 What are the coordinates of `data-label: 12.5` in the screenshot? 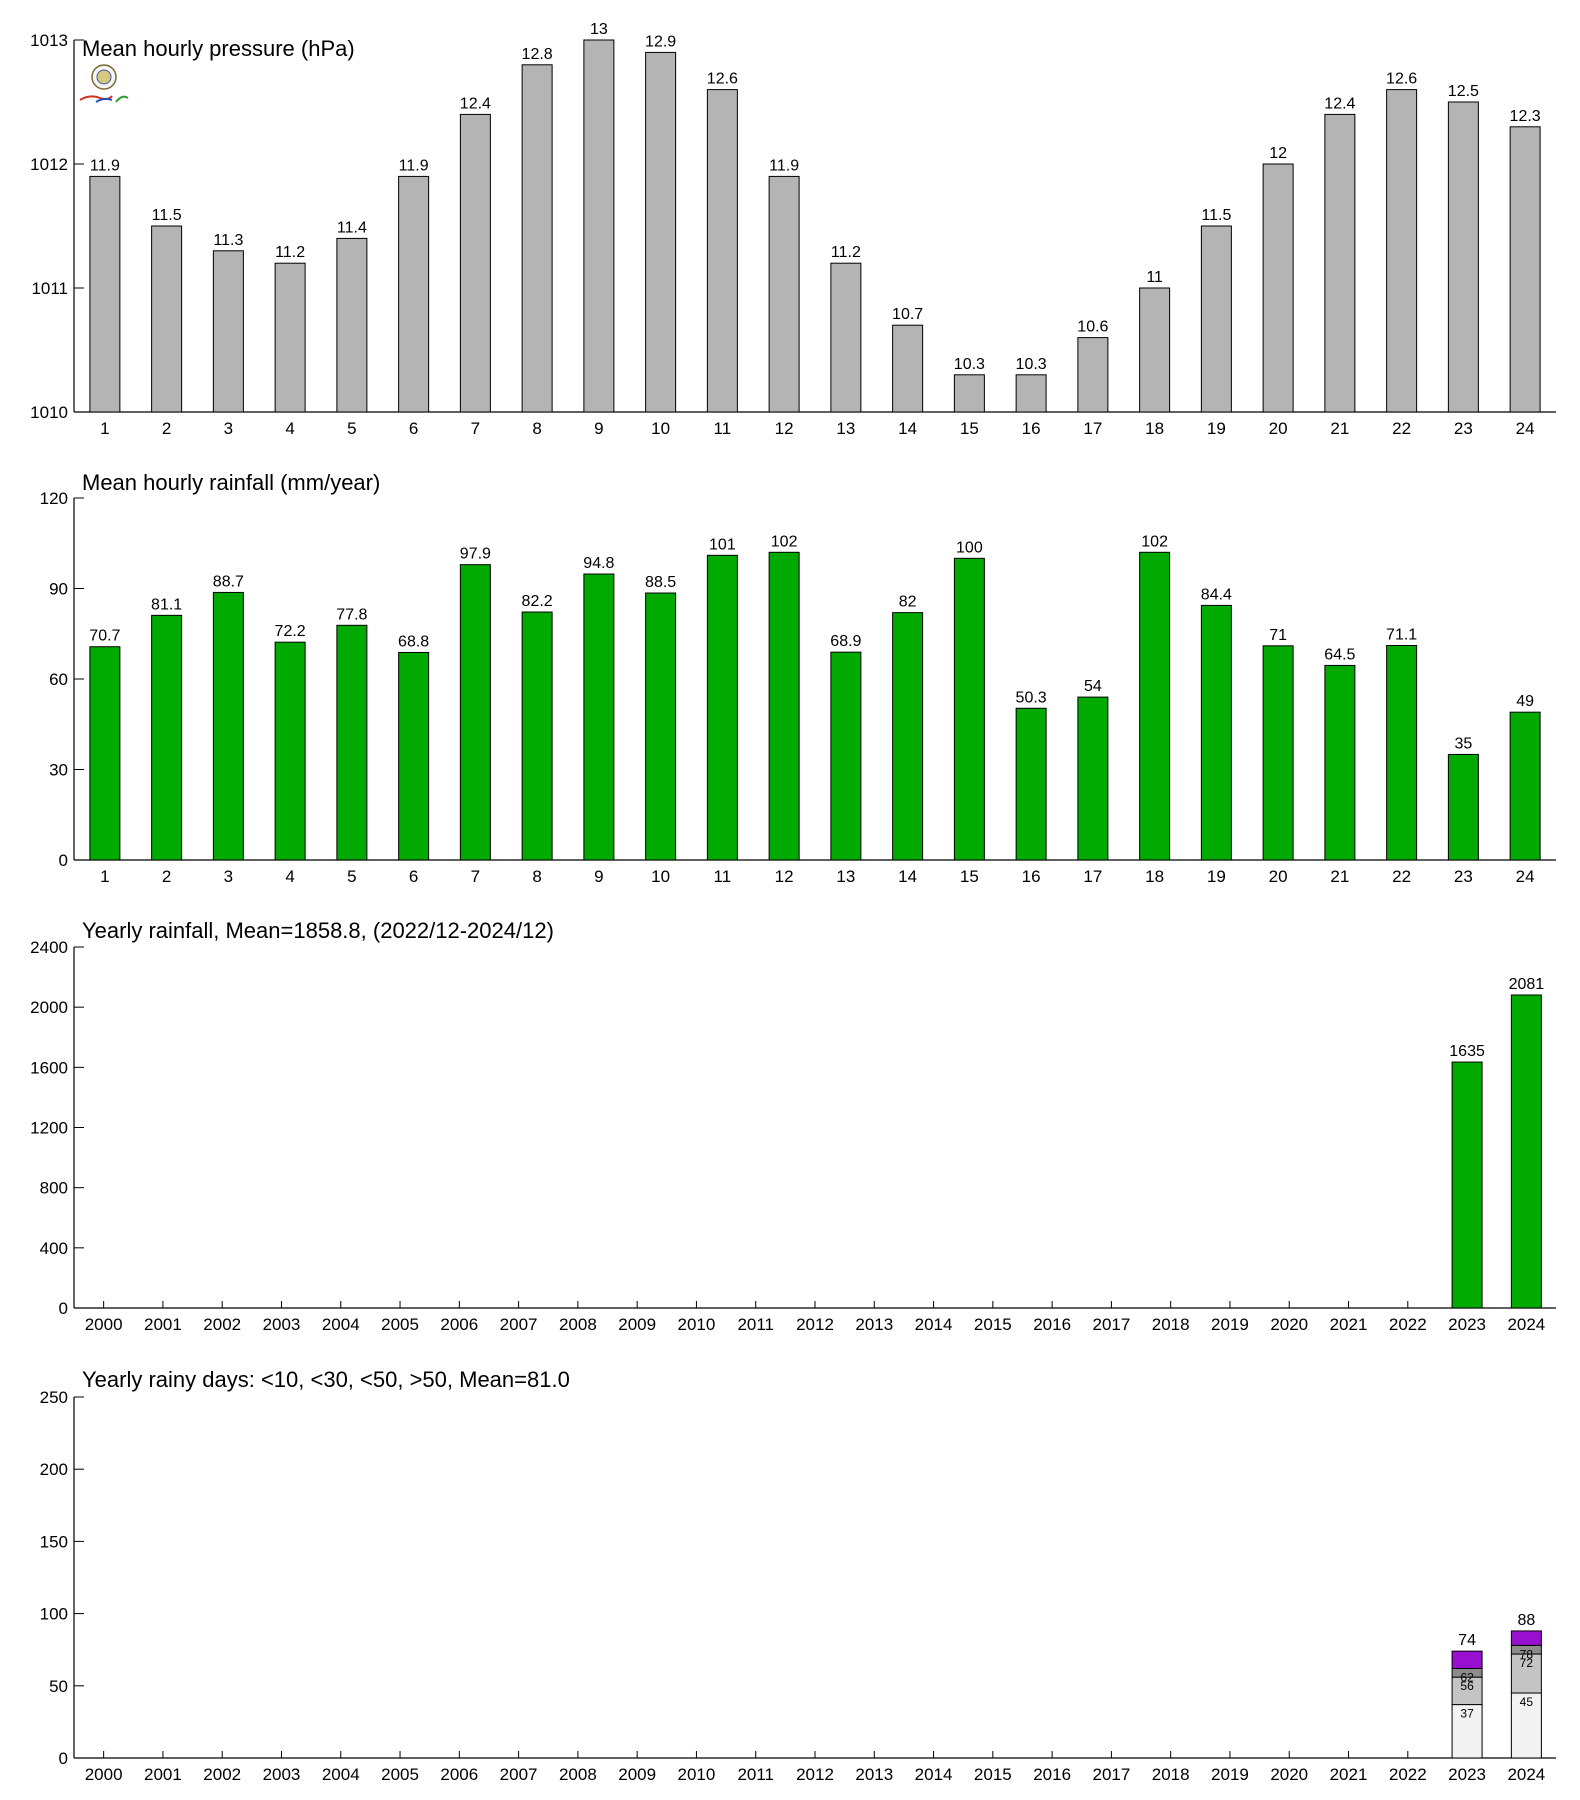 It's located at (1463, 91).